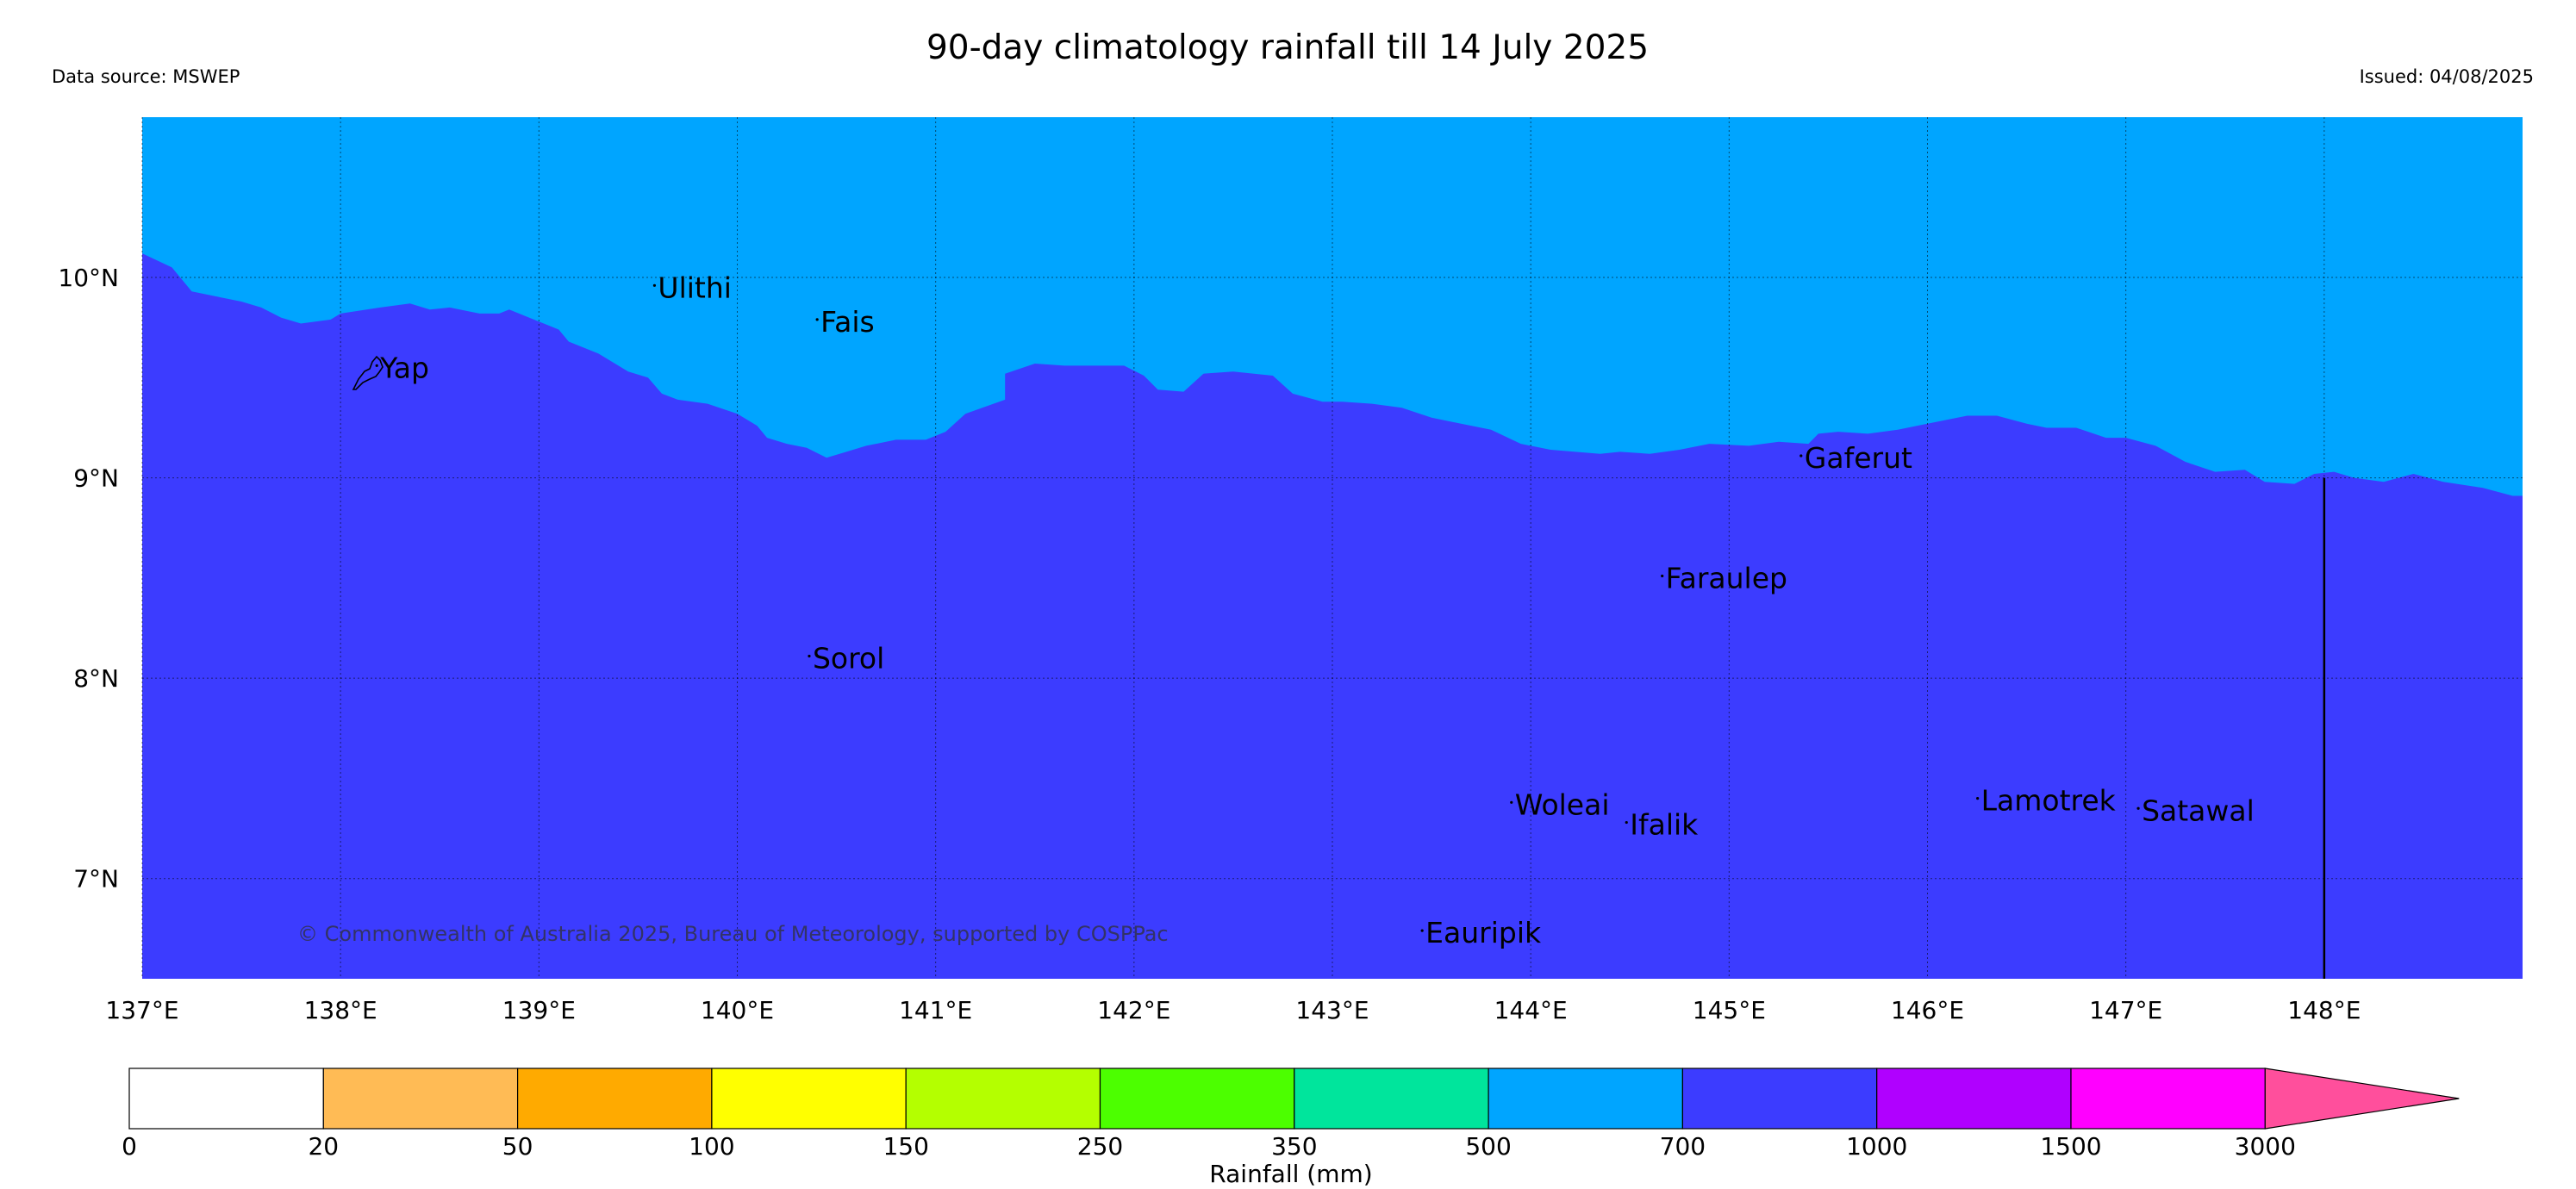 The width and height of the screenshot is (2576, 1189). What do you see at coordinates (1488, 1146) in the screenshot?
I see `colorbar-tick-label: 500` at bounding box center [1488, 1146].